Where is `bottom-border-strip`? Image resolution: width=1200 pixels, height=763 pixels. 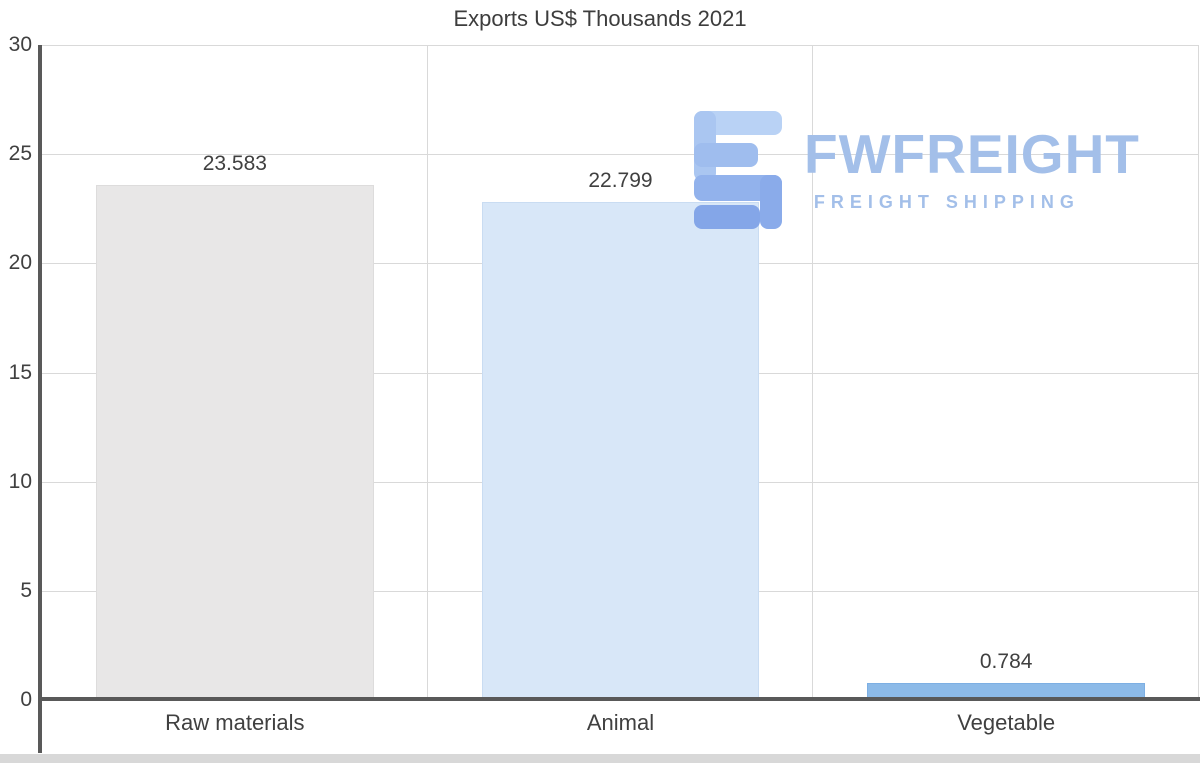
bottom-border-strip is located at coordinates (600, 758).